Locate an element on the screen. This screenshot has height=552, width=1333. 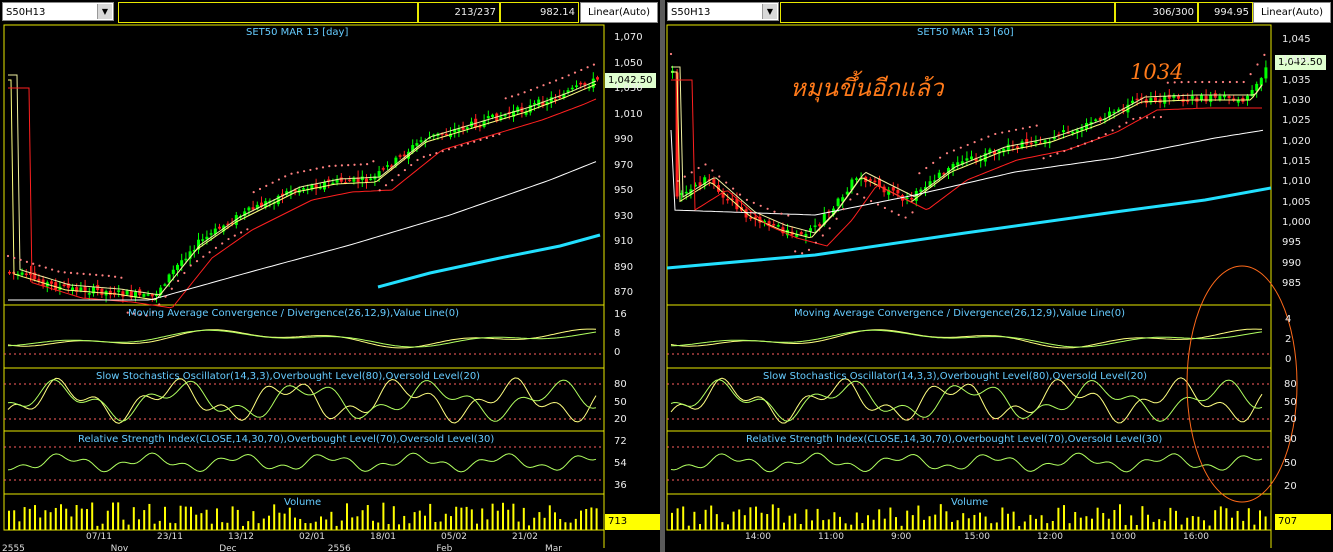
panel-divider is located at coordinates (662, 276).